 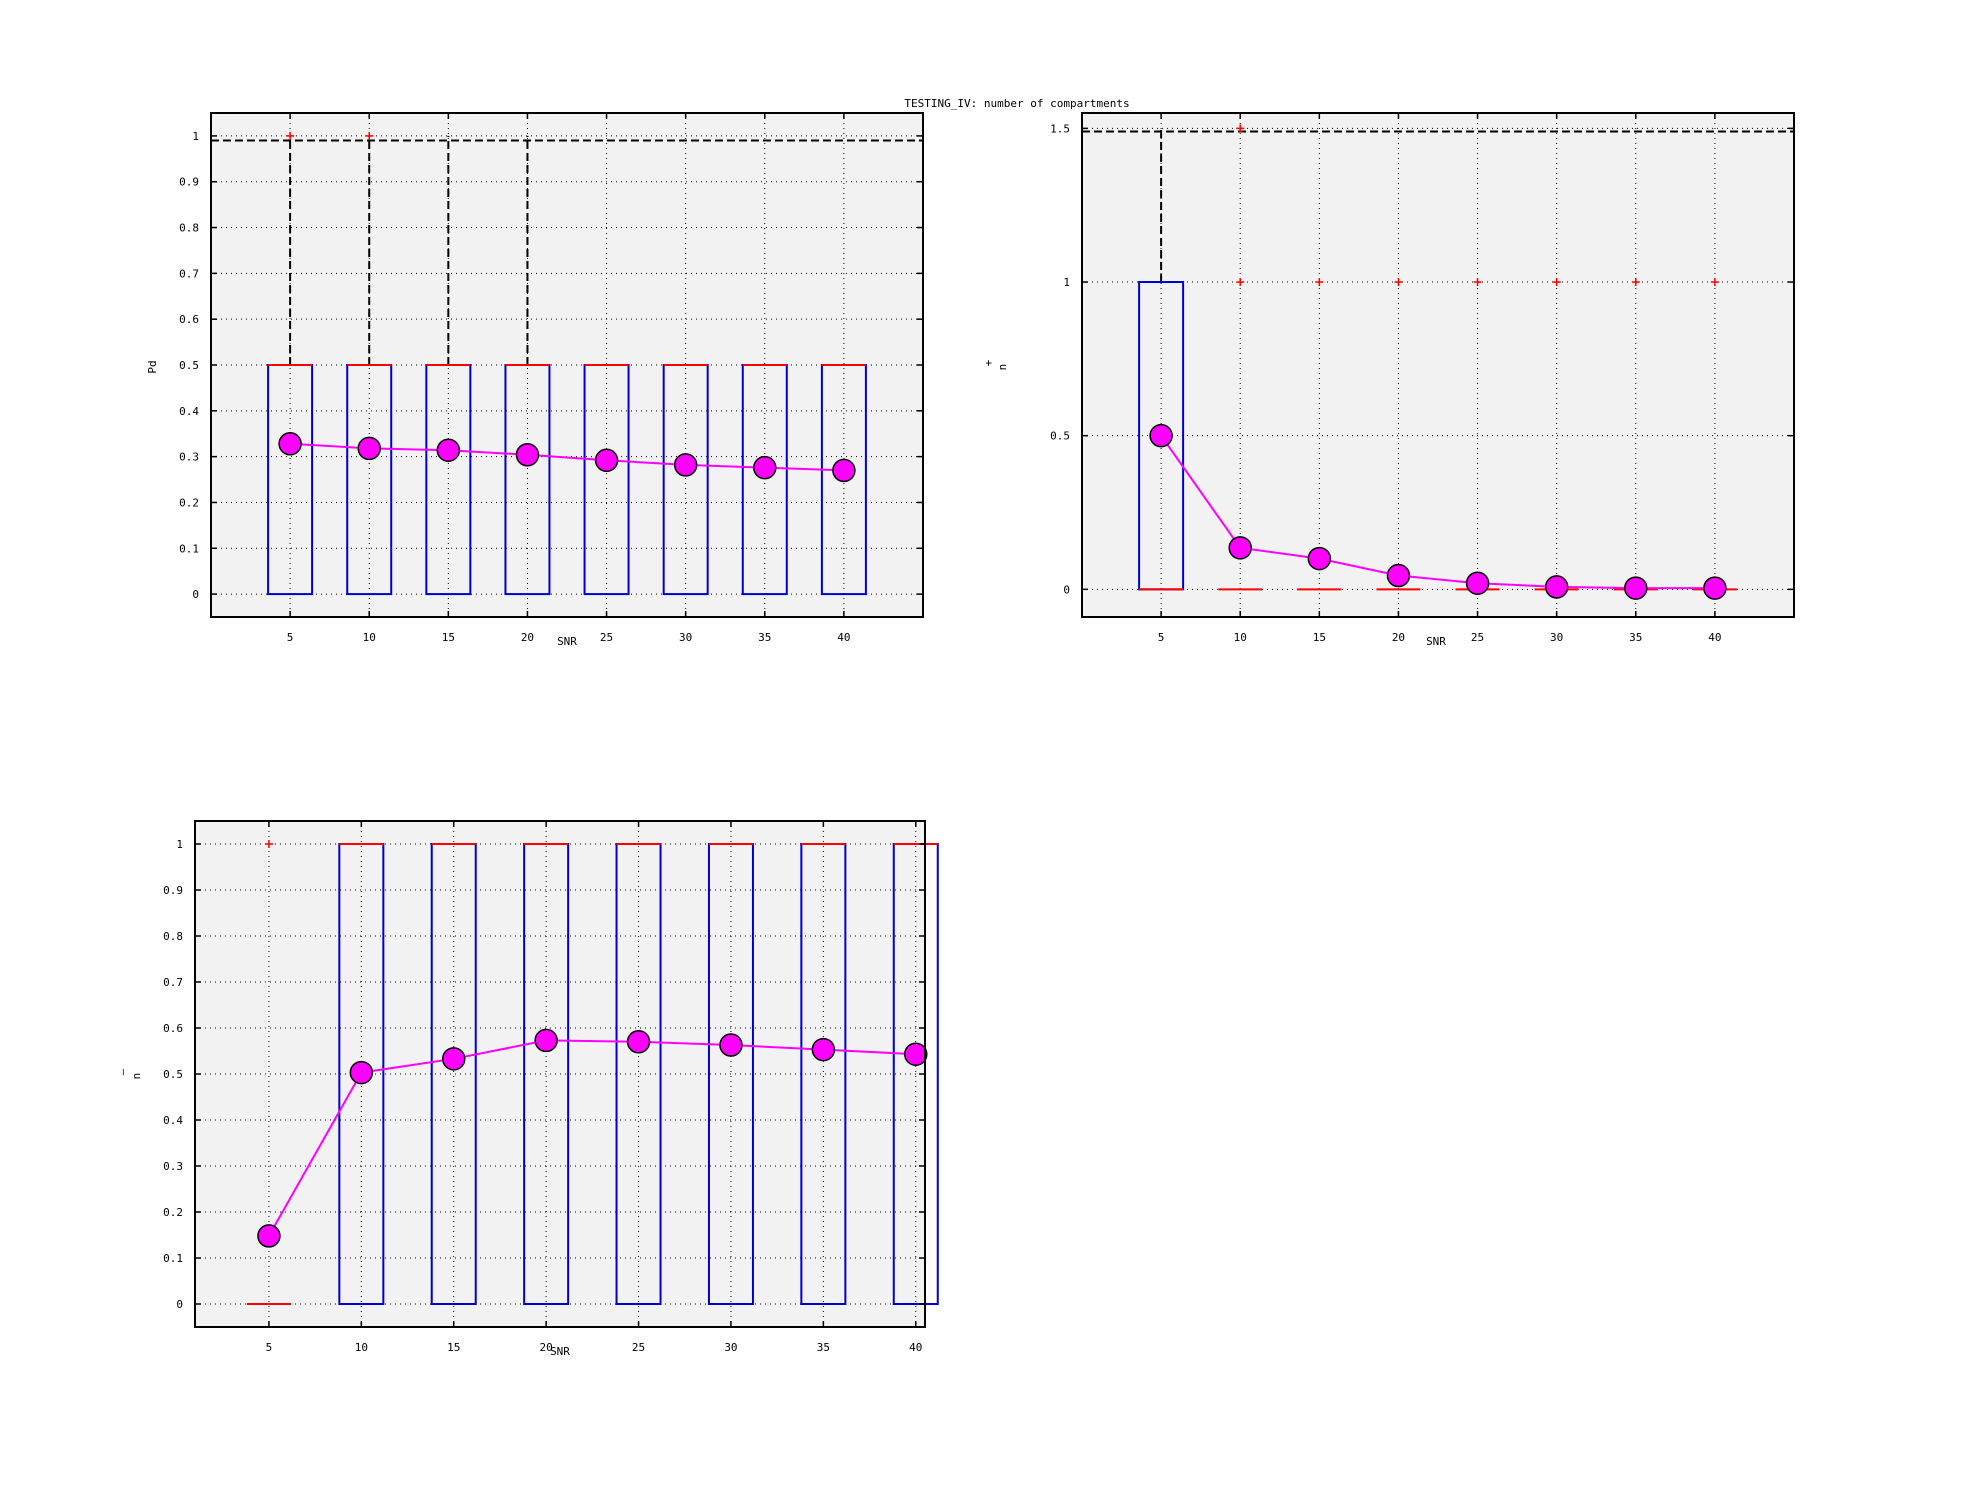 What do you see at coordinates (152, 366) in the screenshot?
I see `y-axis-label: Pd` at bounding box center [152, 366].